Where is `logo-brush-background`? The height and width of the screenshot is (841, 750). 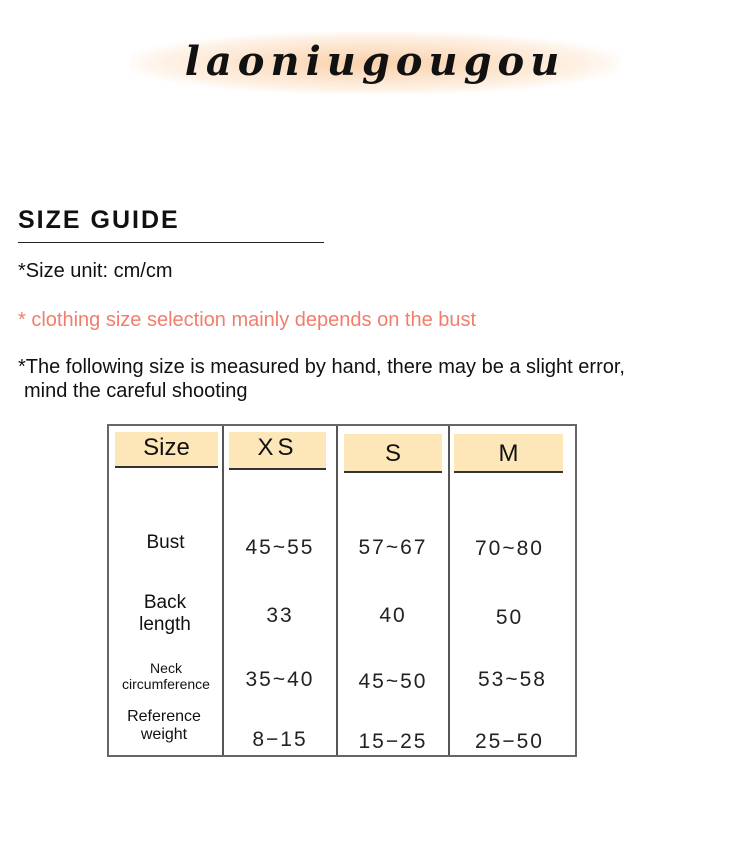
logo-brush-background is located at coordinates (375, 63).